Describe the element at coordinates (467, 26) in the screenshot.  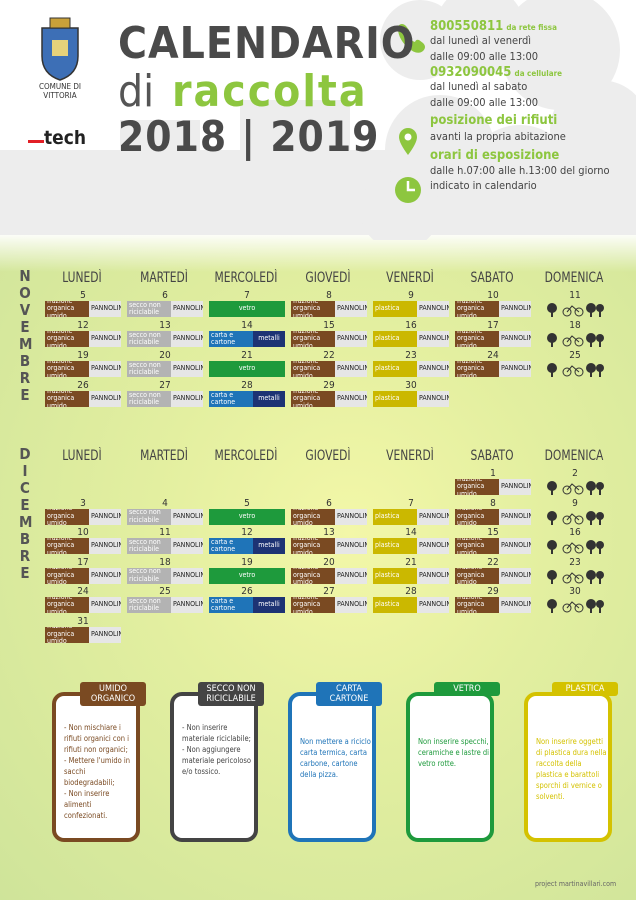
I see `phone1: 800550811` at that location.